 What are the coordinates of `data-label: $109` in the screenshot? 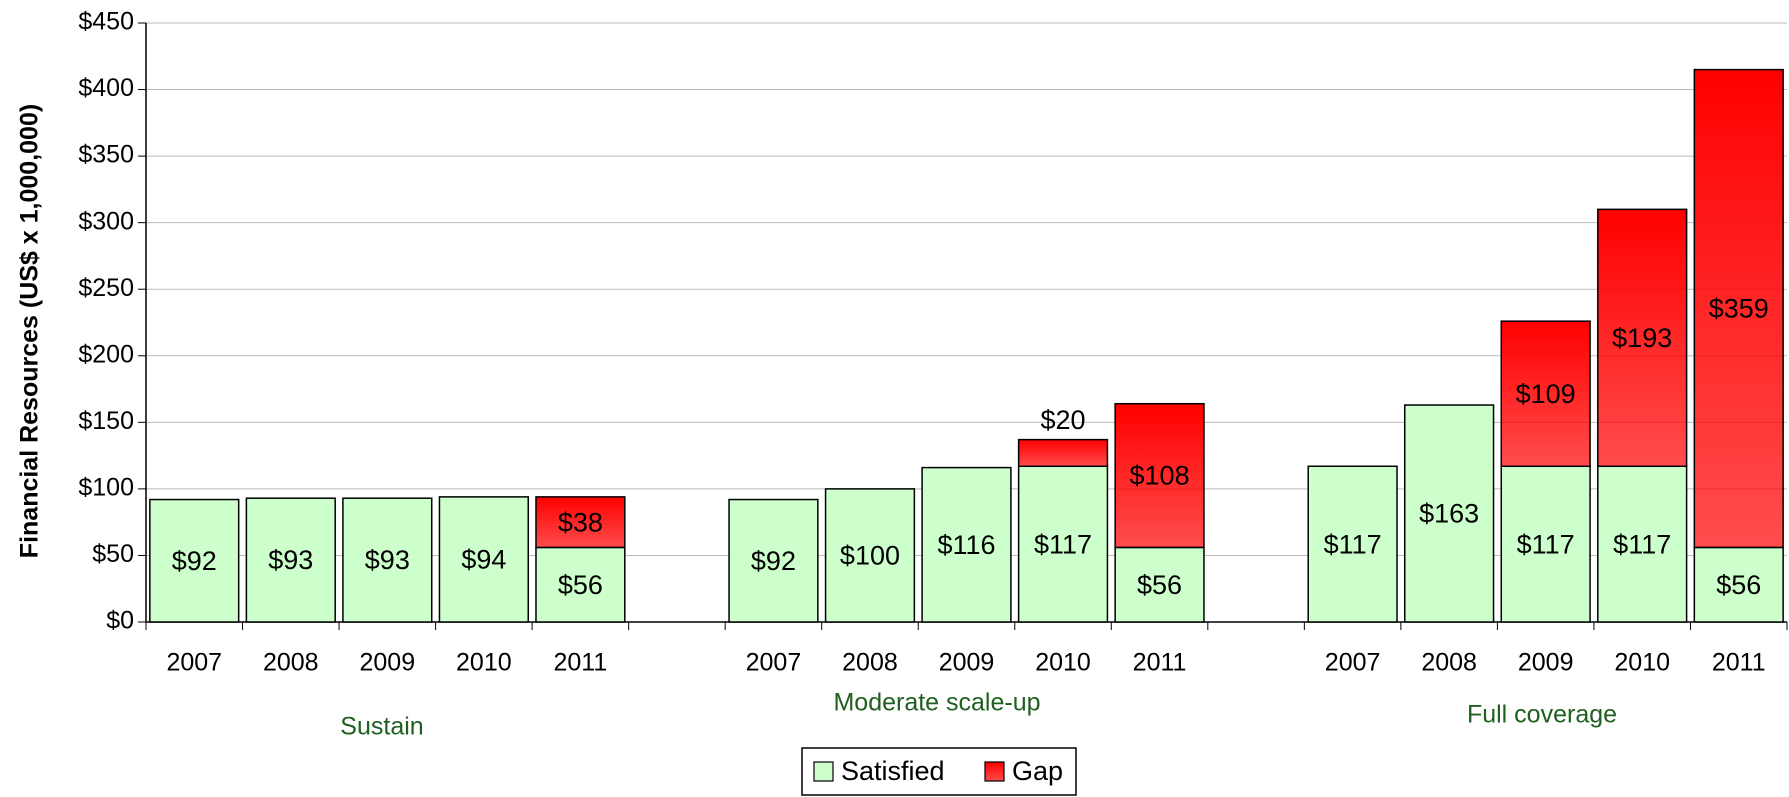 It's located at (1546, 394).